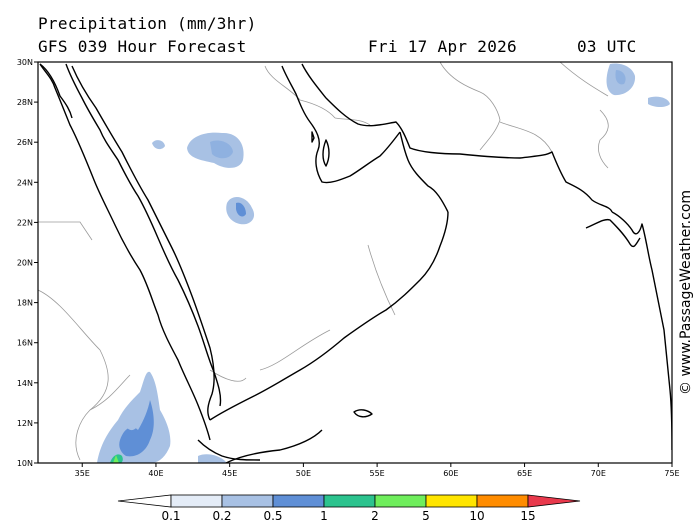 This screenshot has width=700, height=525. Describe the element at coordinates (147, 23) in the screenshot. I see `chart-title: Precipitation (mm/3hr)` at that location.